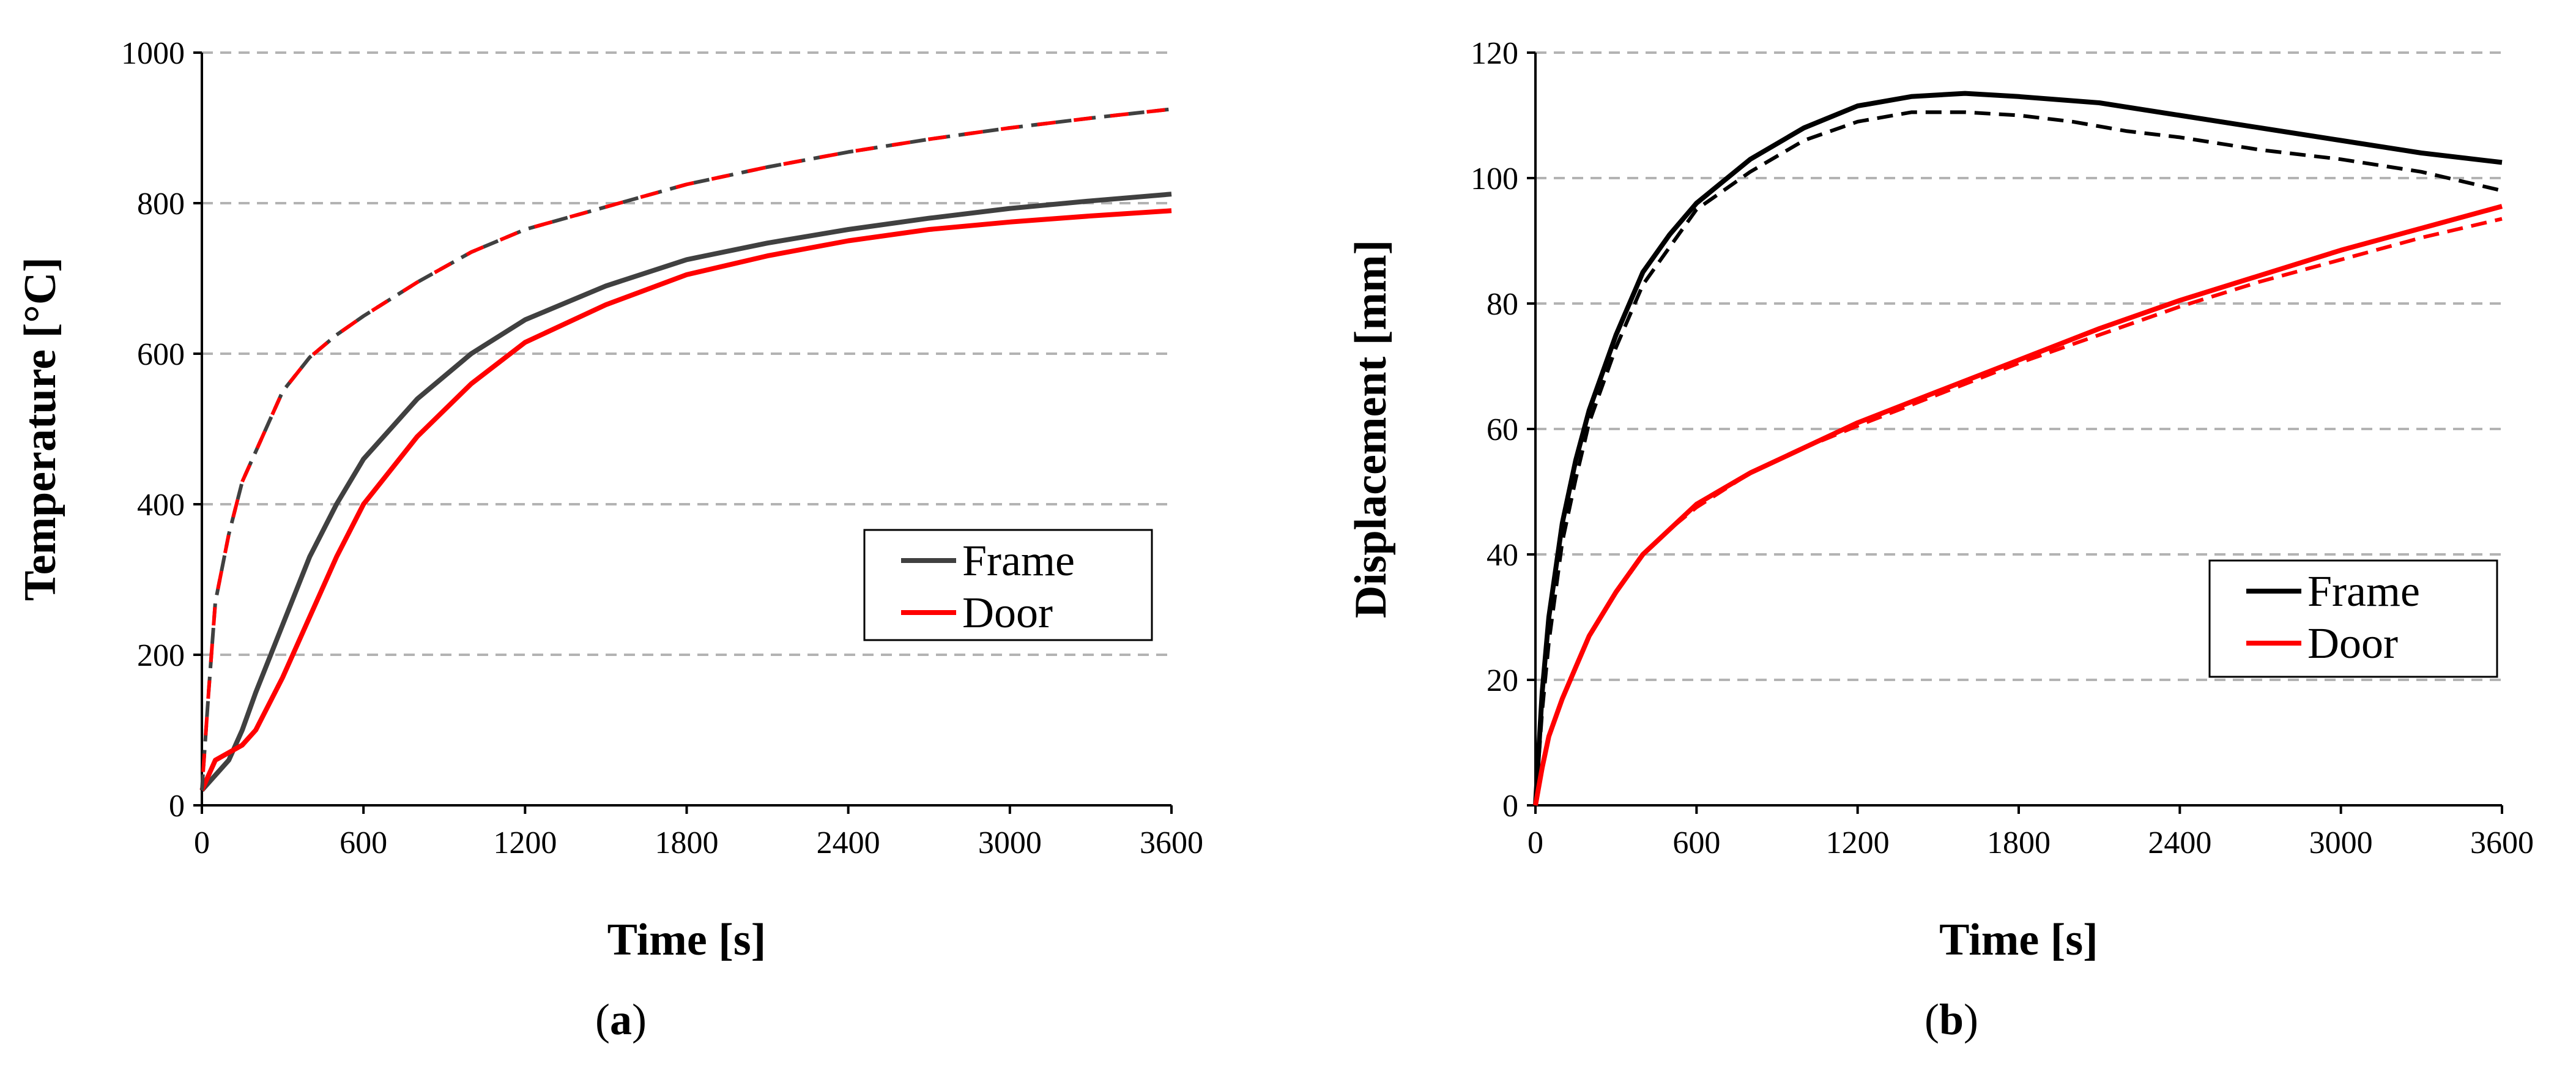  What do you see at coordinates (1502, 680) in the screenshot?
I see `y-tick-label: 20` at bounding box center [1502, 680].